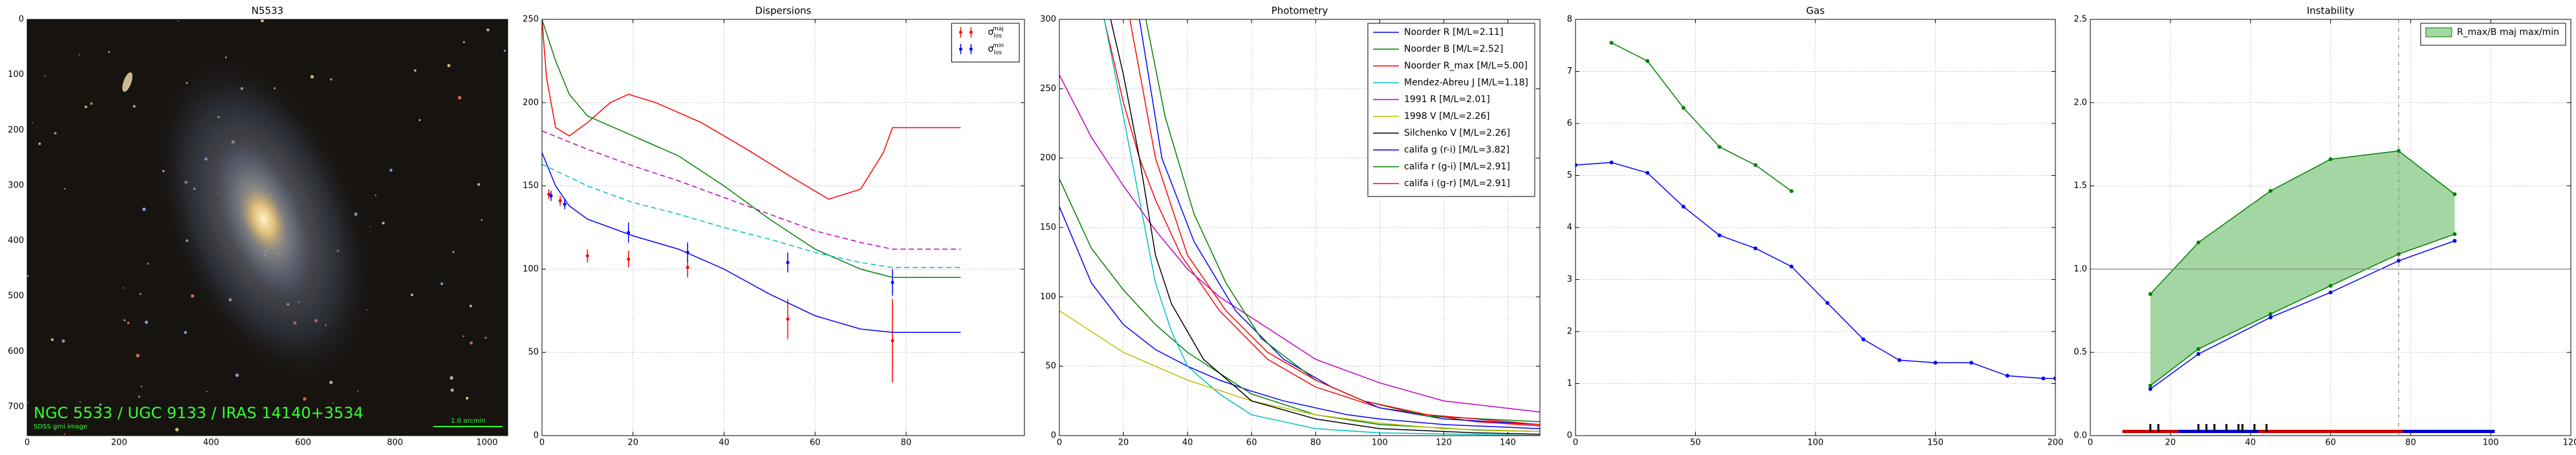 This screenshot has height=455, width=2576. What do you see at coordinates (784, 11) in the screenshot?
I see `chart-title: Dispersions` at bounding box center [784, 11].